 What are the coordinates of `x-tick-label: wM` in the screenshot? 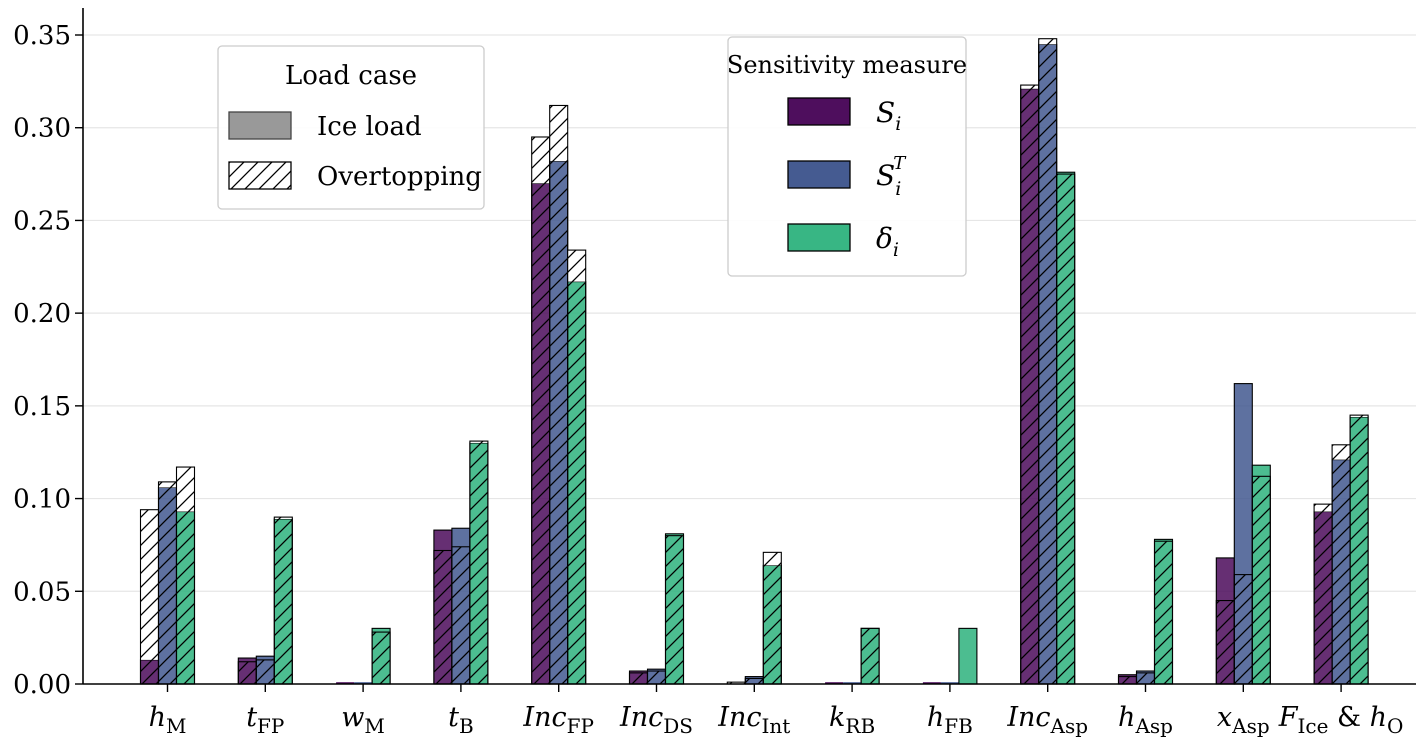 It's located at (363, 720).